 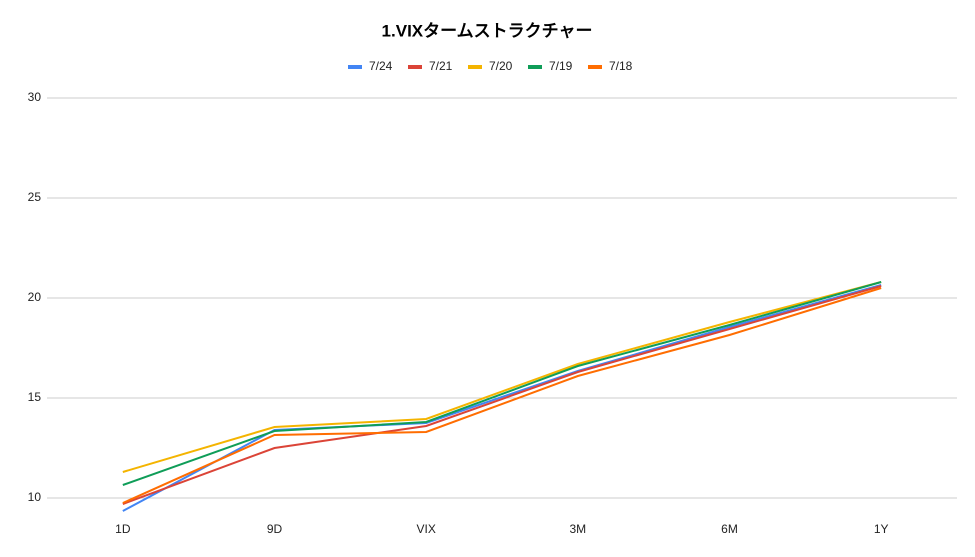 I want to click on x-tick-label: 1Y, so click(x=881, y=529).